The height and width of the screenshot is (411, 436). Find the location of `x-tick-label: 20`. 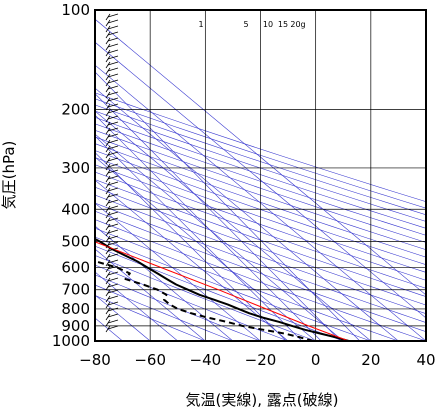

x-tick-label: 20 is located at coordinates (370, 360).